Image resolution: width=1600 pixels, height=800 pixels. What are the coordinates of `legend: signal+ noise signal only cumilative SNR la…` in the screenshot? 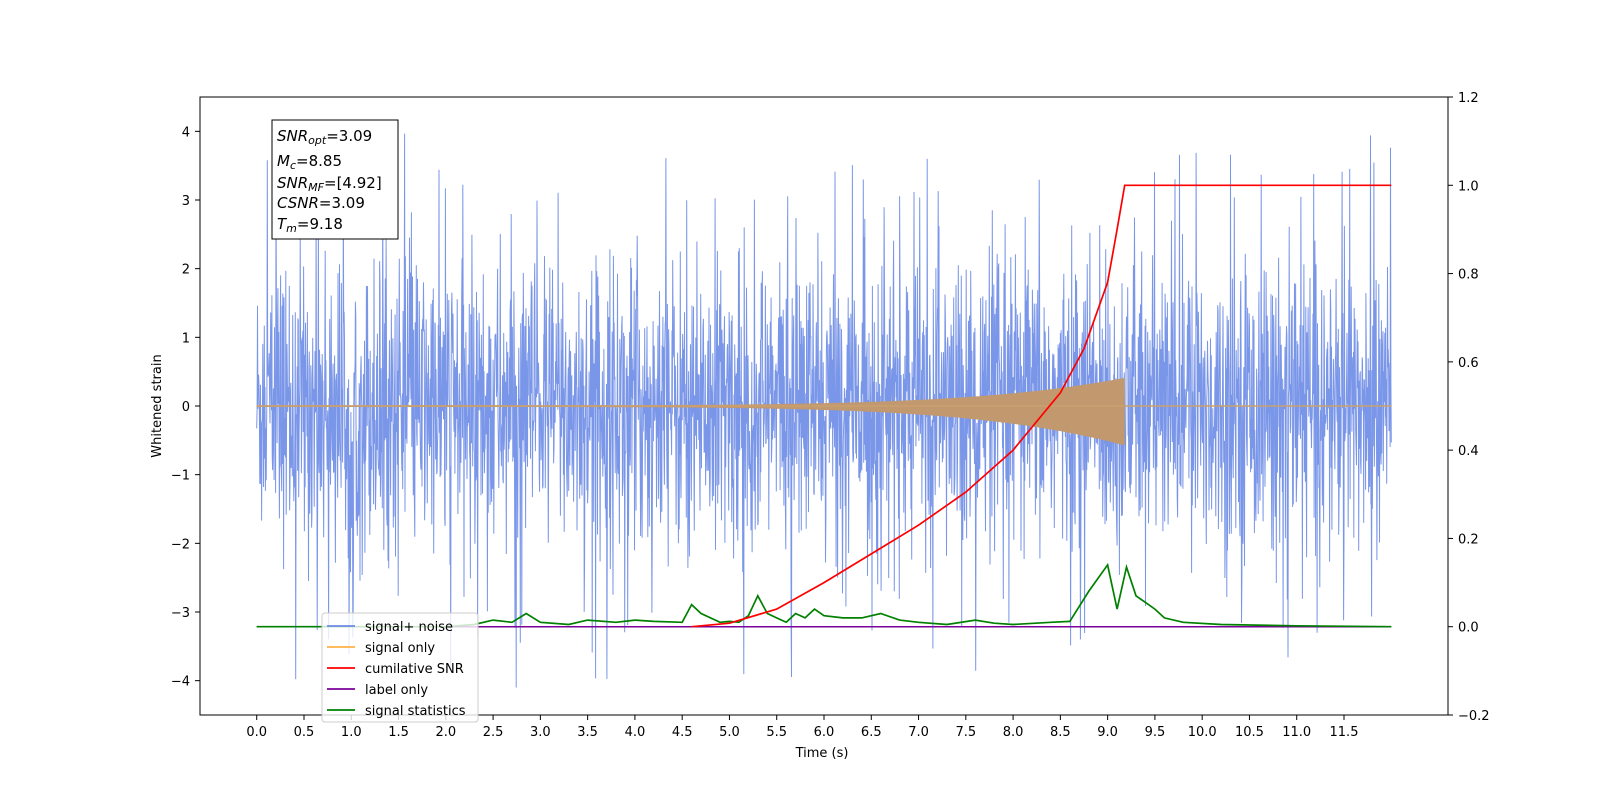 It's located at (400, 667).